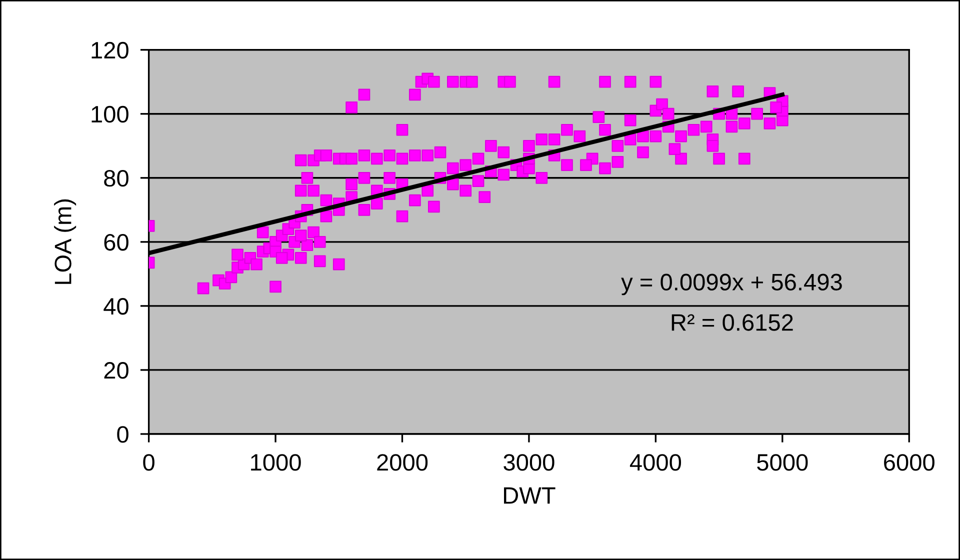 The width and height of the screenshot is (960, 560). I want to click on y-tick-label: 80, so click(116, 178).